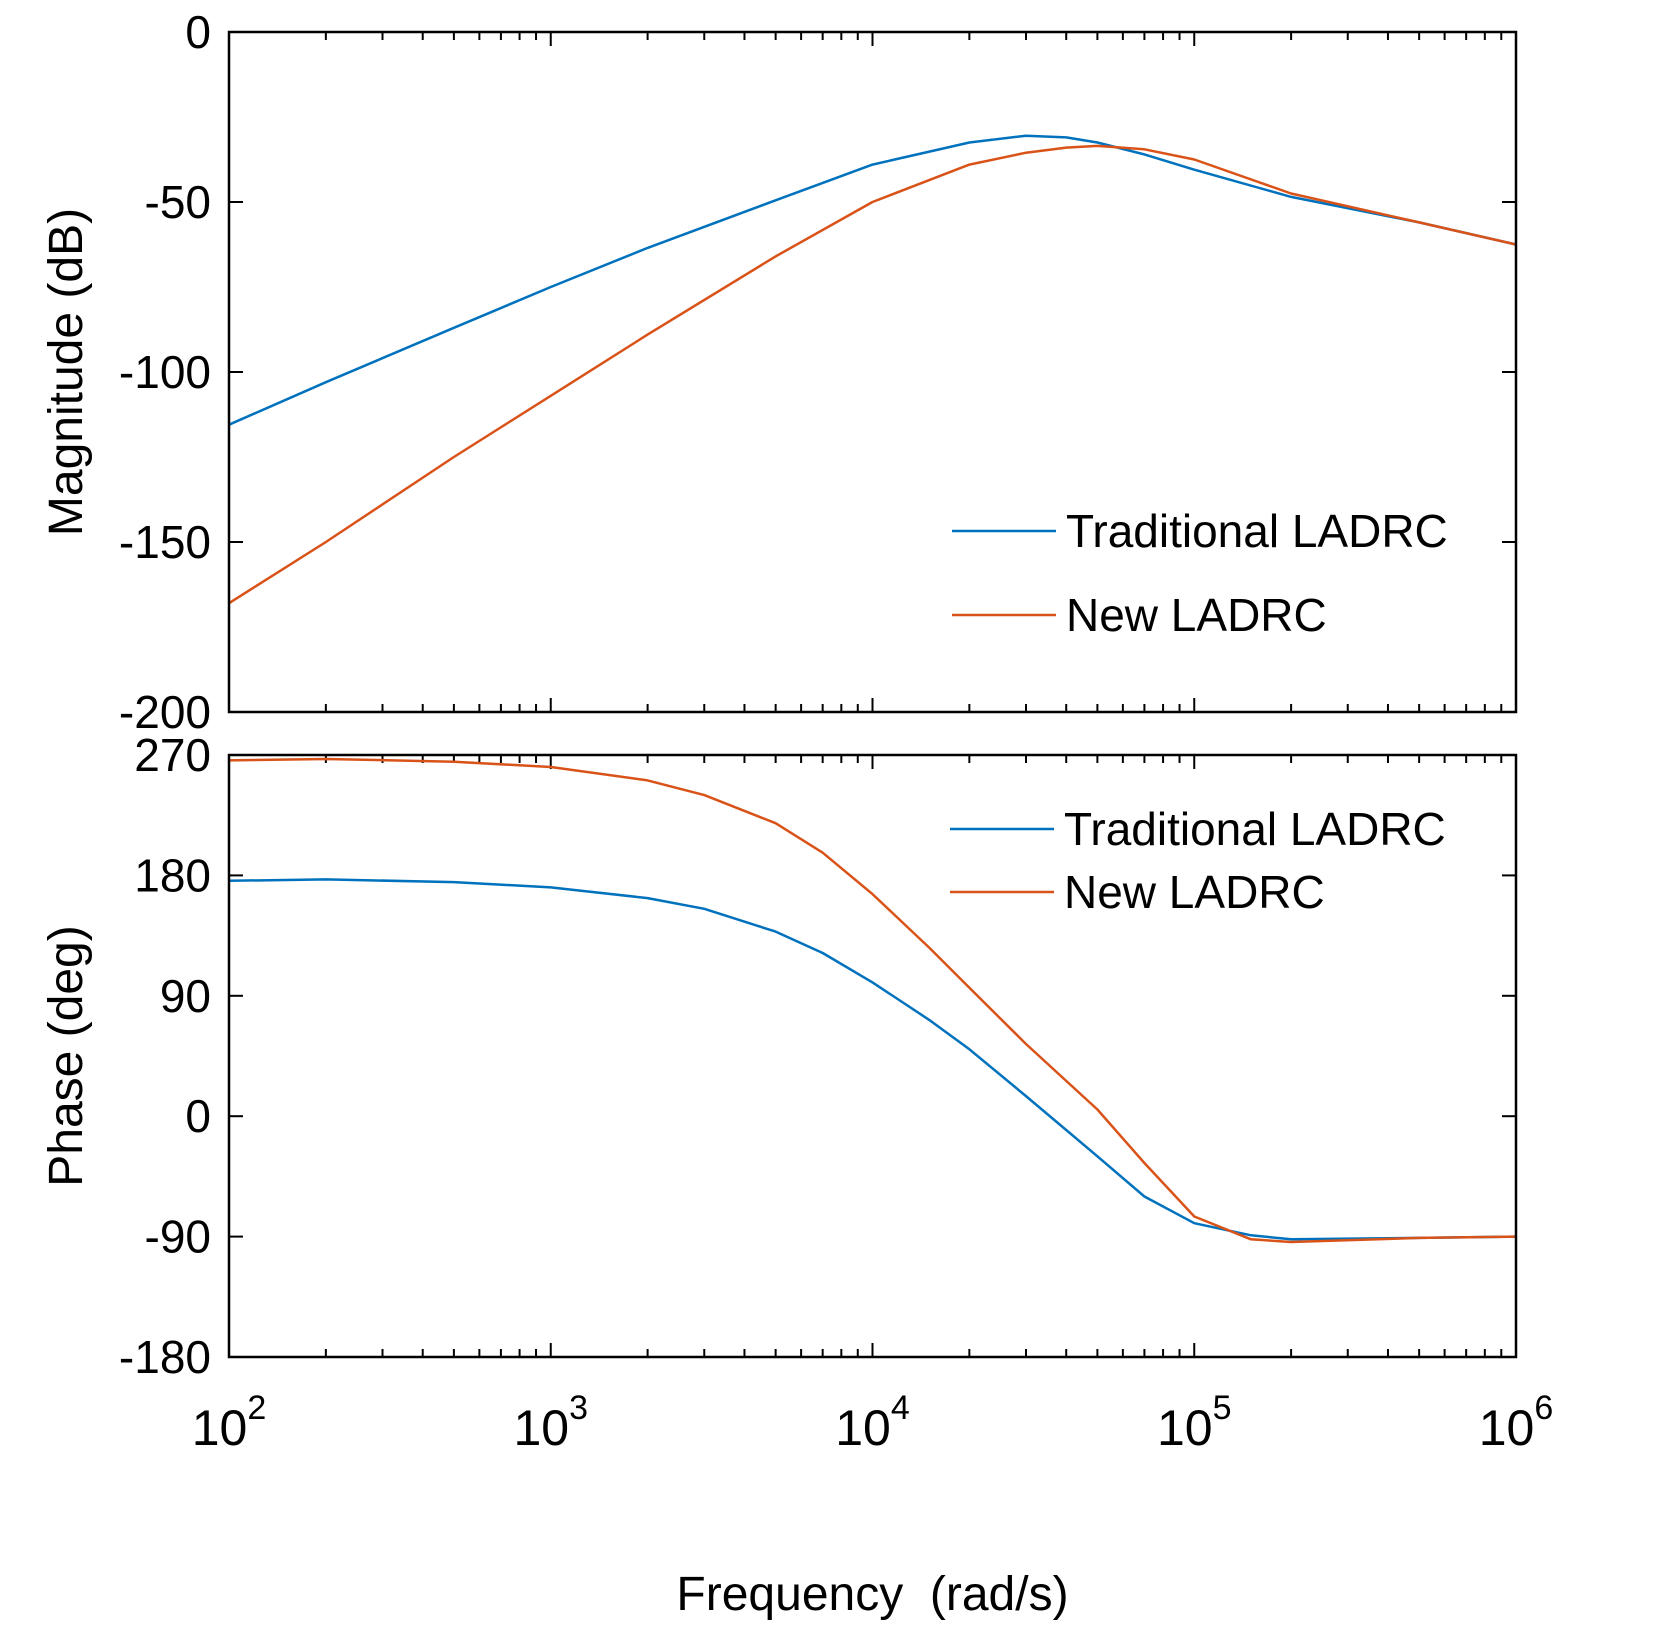 This screenshot has width=1664, height=1637. What do you see at coordinates (165, 542) in the screenshot?
I see `y-tick-label: -150` at bounding box center [165, 542].